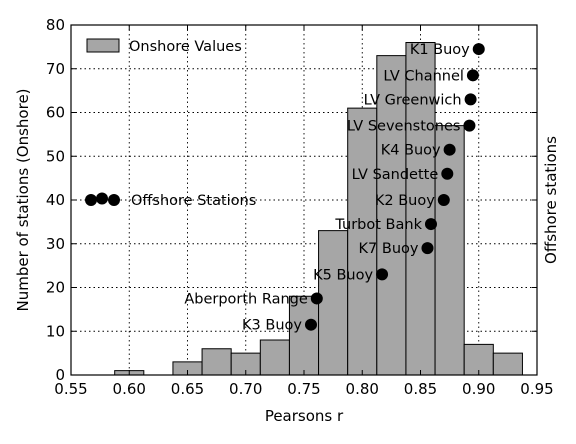  I want to click on y-tick-label: 70, so click(55, 69).